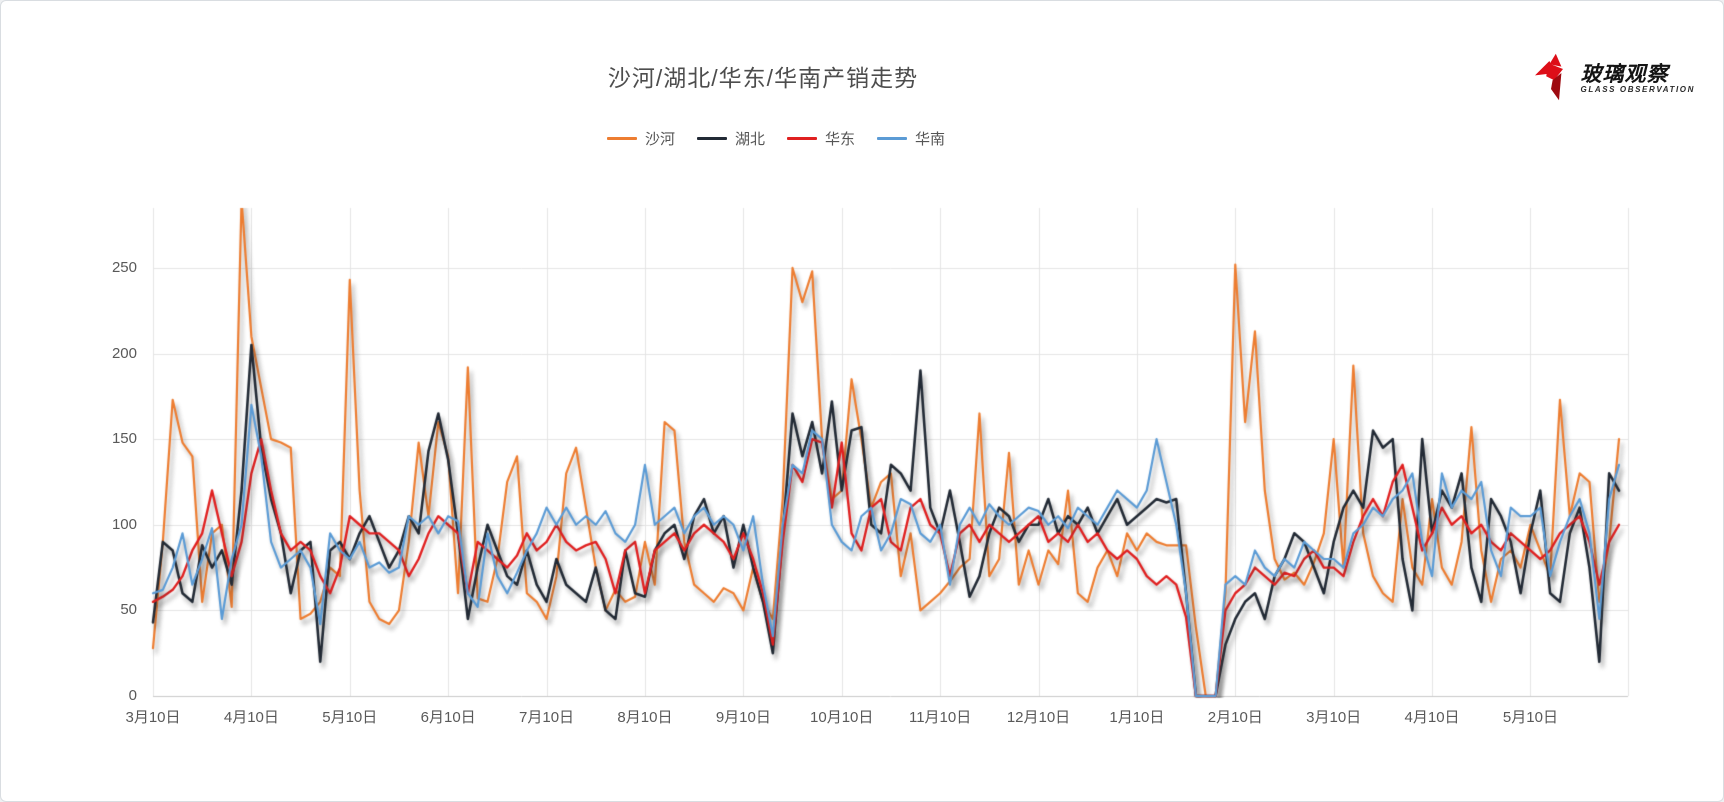 The height and width of the screenshot is (802, 1724). Describe the element at coordinates (743, 717) in the screenshot. I see `x-tick-label: 9月10日` at that location.